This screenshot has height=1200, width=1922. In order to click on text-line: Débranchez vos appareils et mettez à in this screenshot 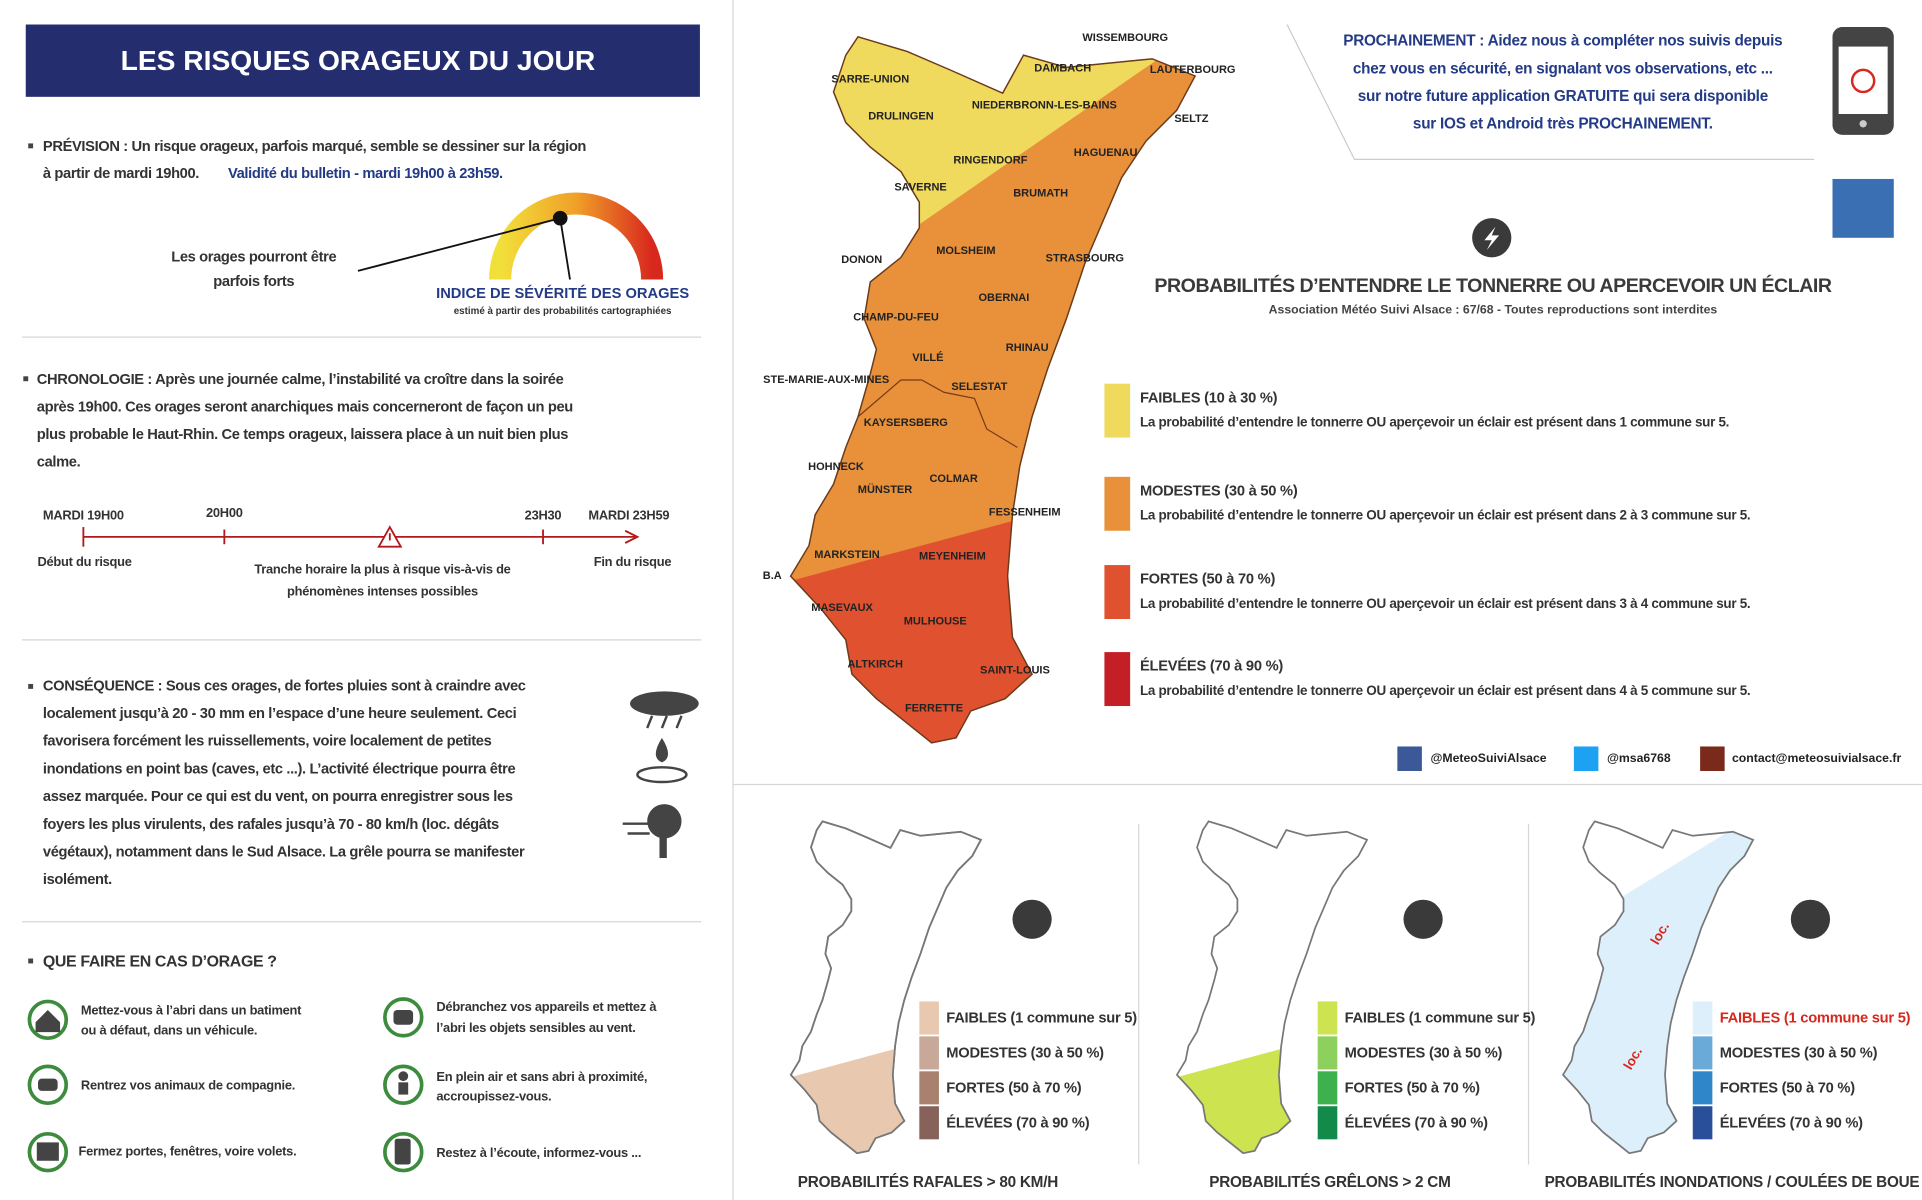, I will do `click(546, 1006)`.